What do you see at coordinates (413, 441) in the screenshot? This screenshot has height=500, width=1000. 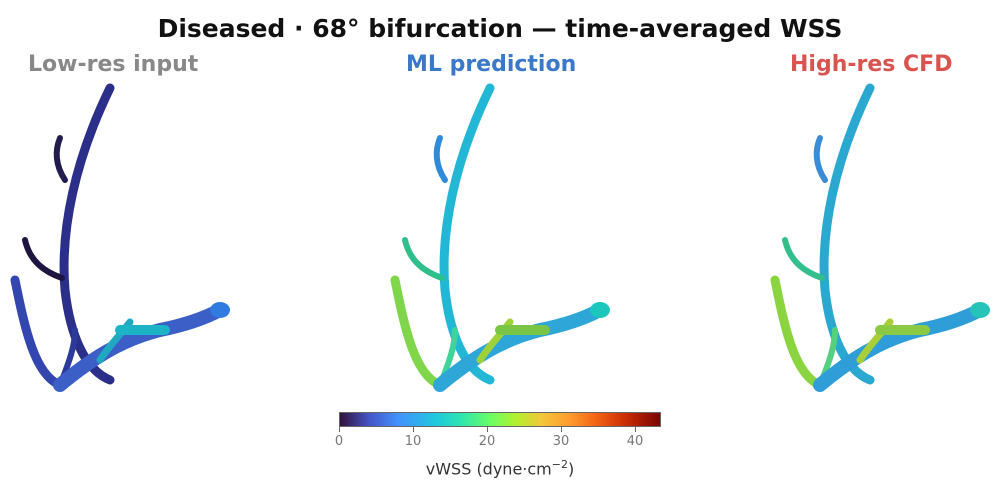 I see `colorbar-tick-label: 10` at bounding box center [413, 441].